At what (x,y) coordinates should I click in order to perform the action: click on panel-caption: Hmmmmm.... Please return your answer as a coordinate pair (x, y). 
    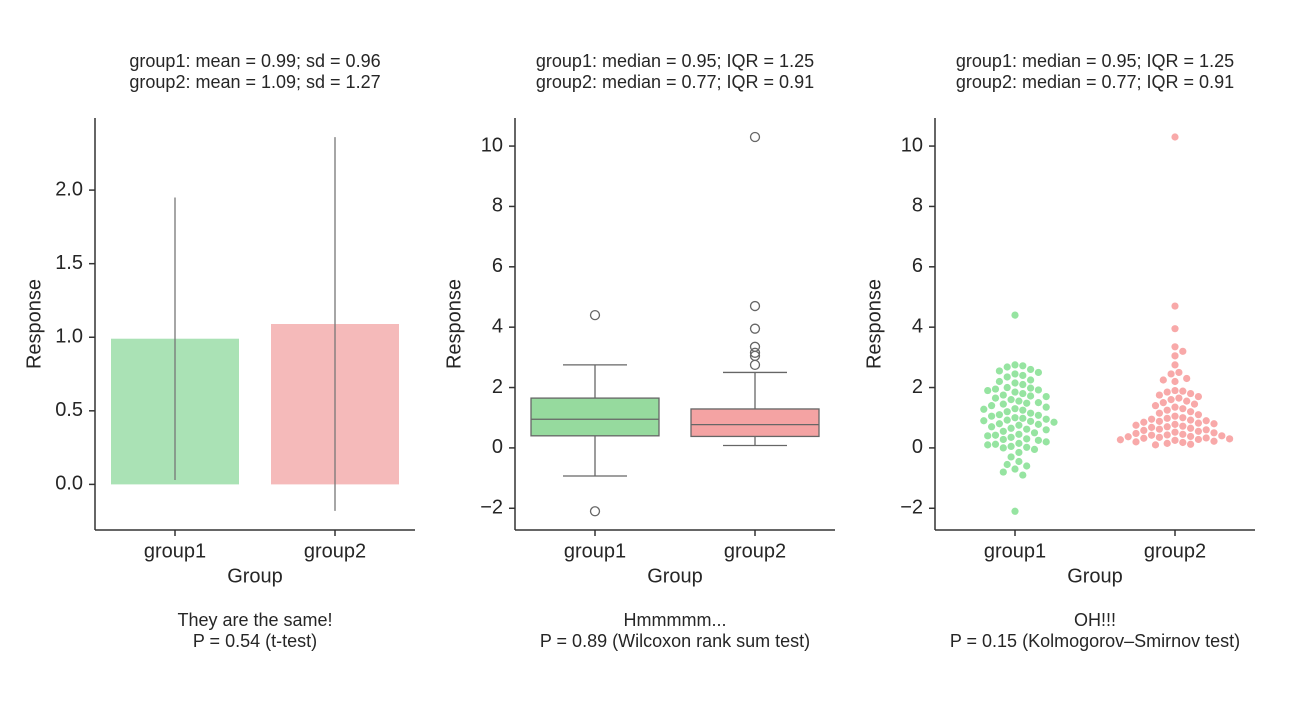
    Looking at the image, I should click on (675, 620).